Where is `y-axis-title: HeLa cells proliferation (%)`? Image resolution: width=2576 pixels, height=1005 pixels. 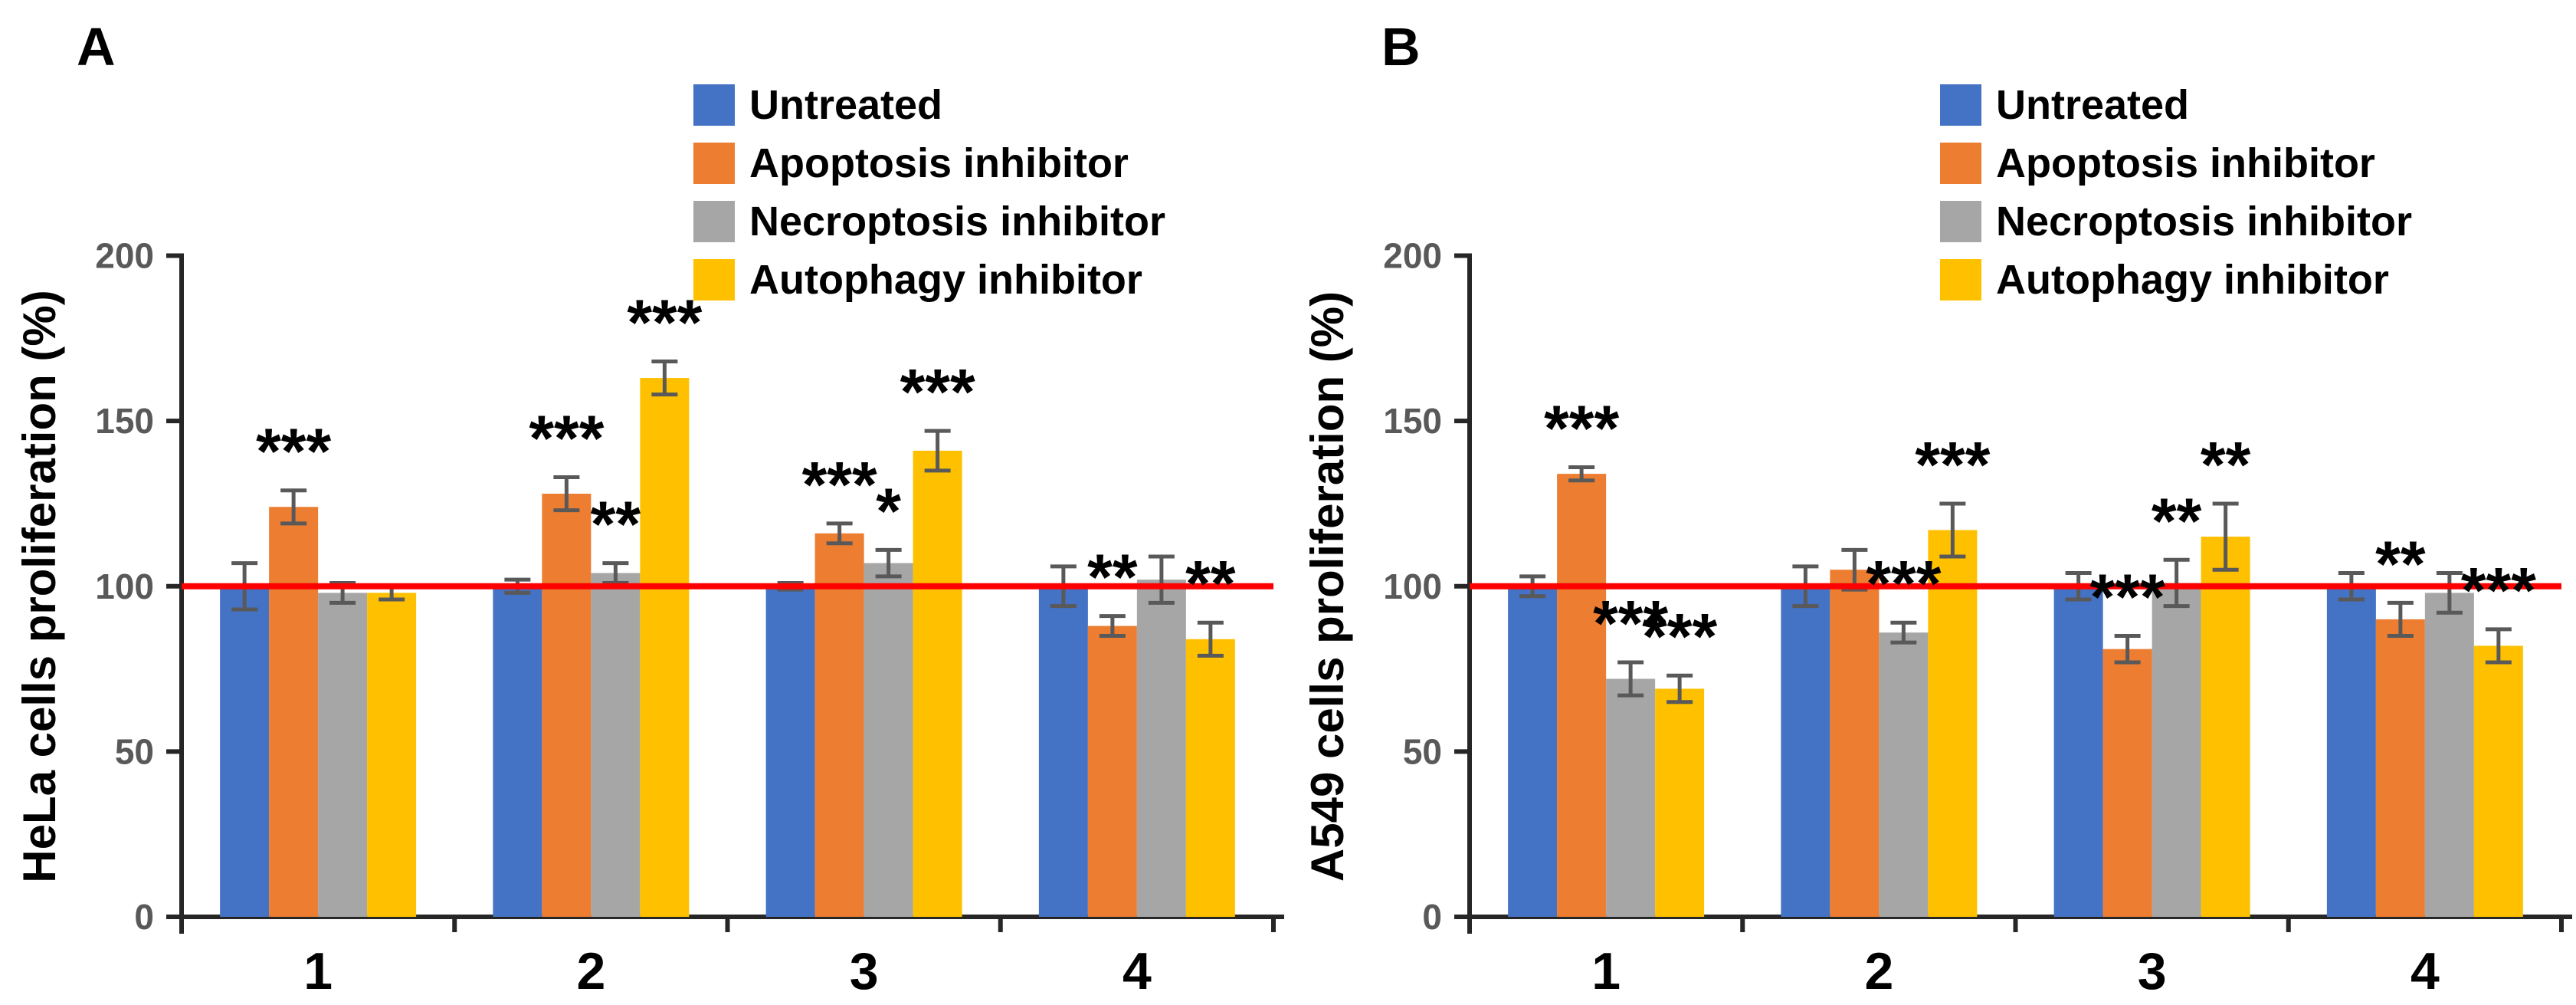 y-axis-title: HeLa cells proliferation (%) is located at coordinates (40, 586).